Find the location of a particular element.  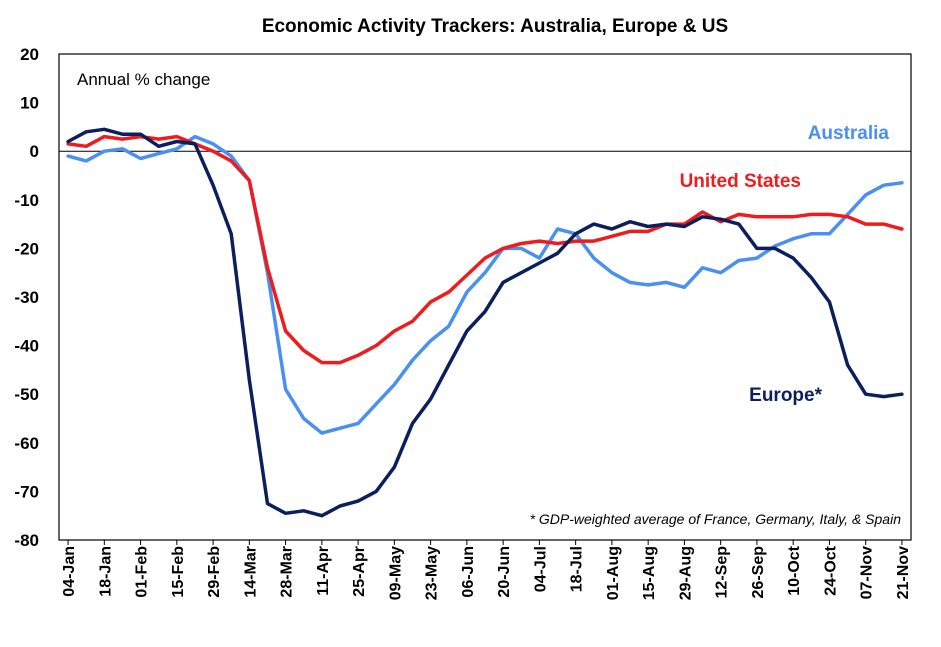

x-tick-label: 20-Jun is located at coordinates (504, 572).